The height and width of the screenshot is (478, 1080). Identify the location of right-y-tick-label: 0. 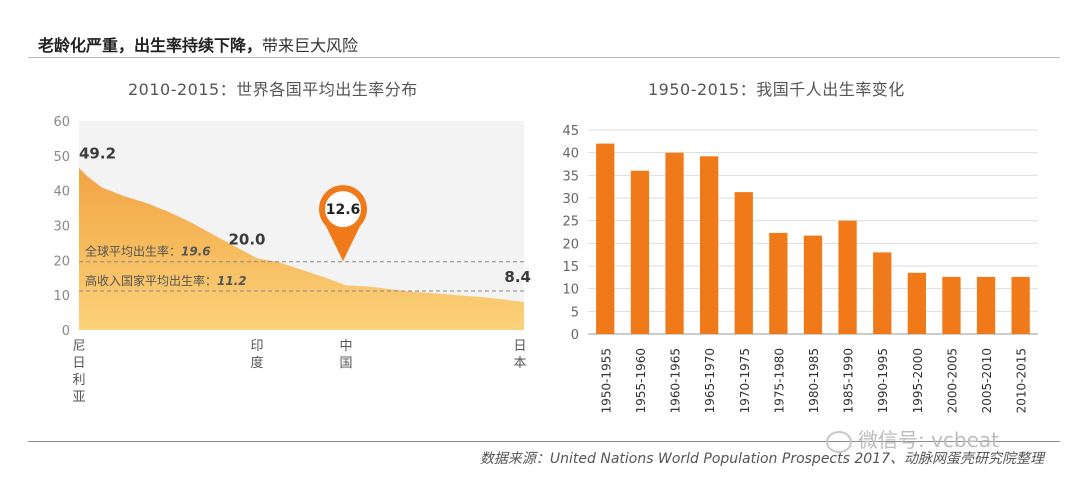
(575, 335).